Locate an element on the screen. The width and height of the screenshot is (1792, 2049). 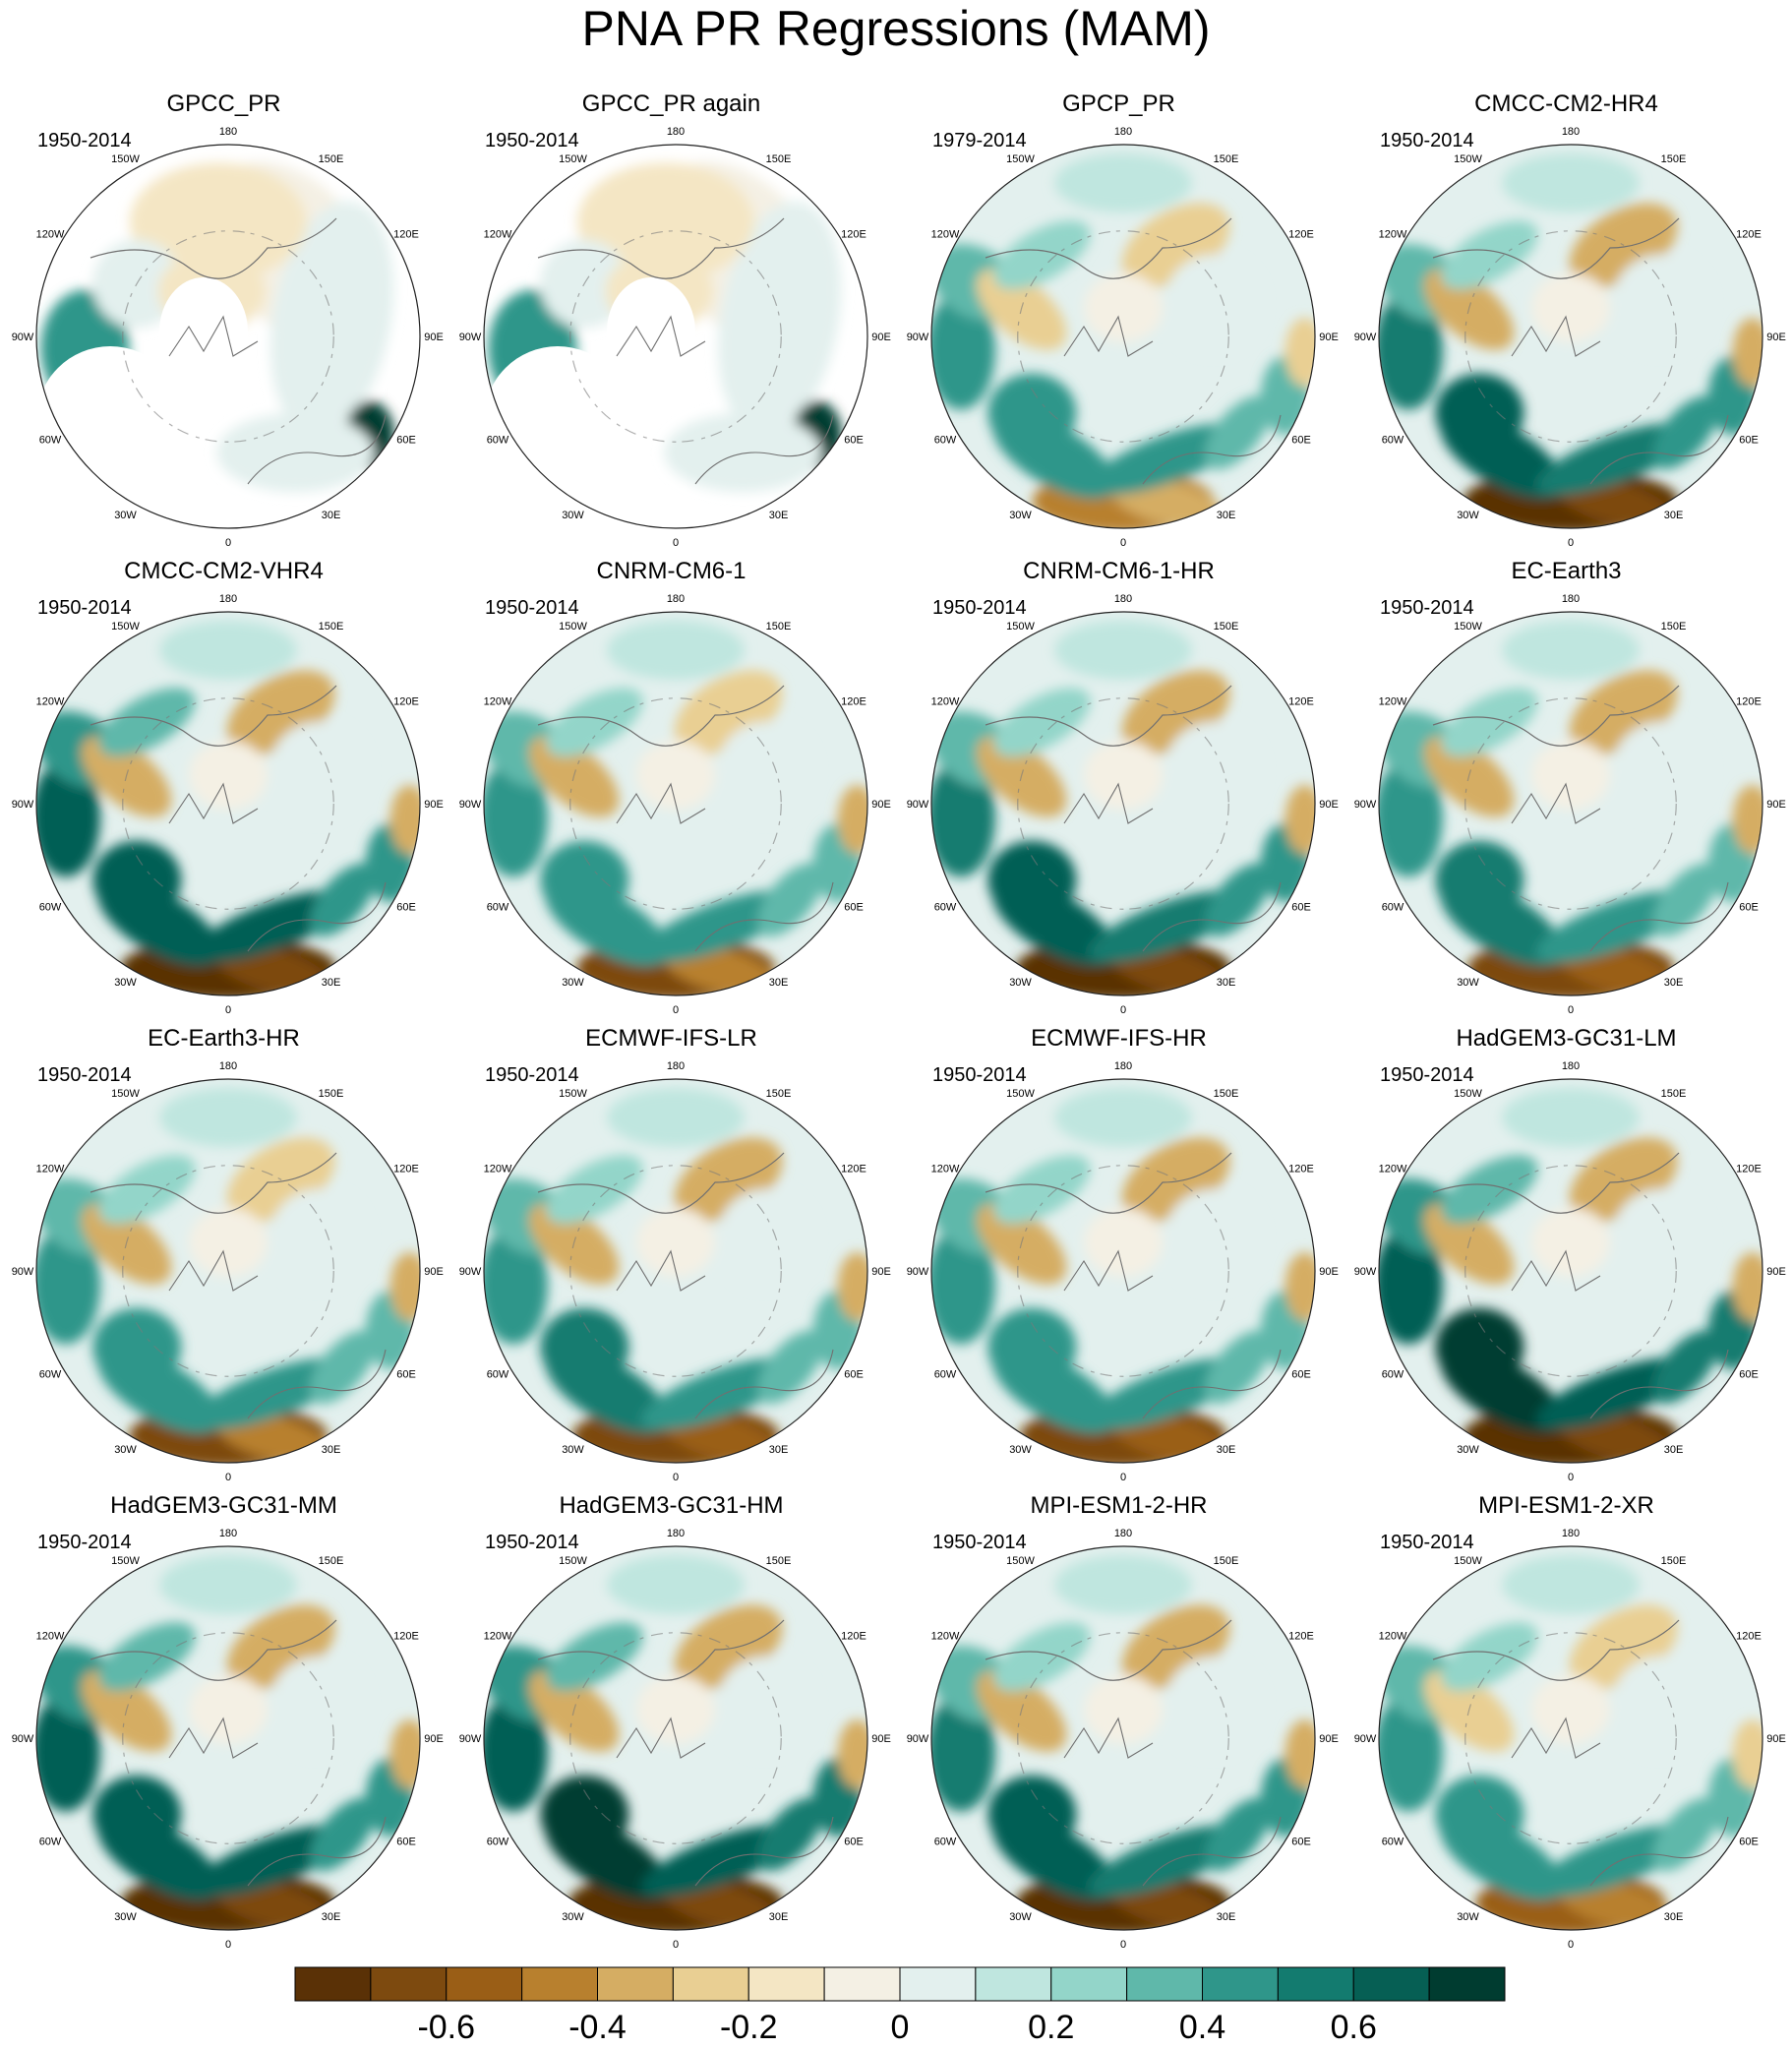
panel-title: GPCC_PR again is located at coordinates (671, 103).